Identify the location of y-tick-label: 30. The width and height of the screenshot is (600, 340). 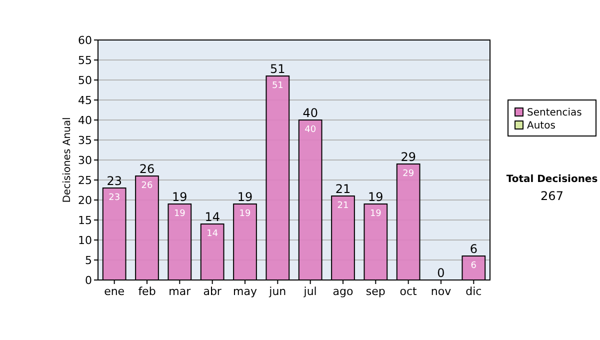
(85, 160).